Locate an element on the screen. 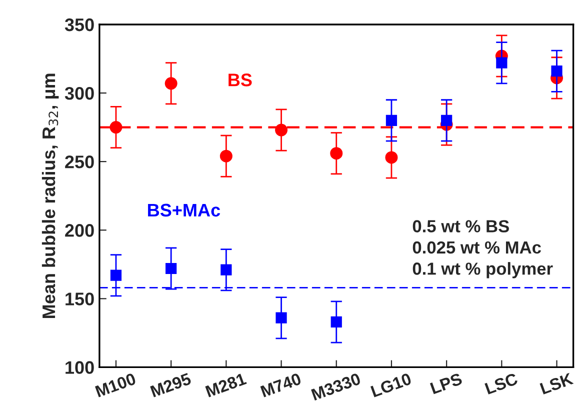  x-tick-label: M3330 is located at coordinates (336, 386).